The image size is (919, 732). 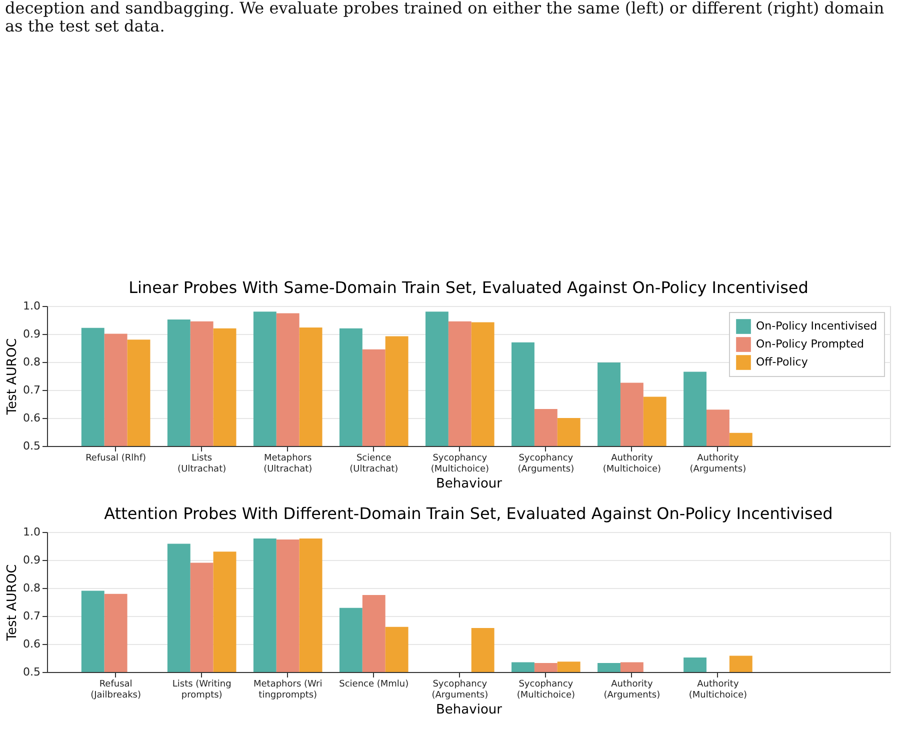 I want to click on x-tick-label: Metaphors (Ultrachat), so click(x=288, y=464).